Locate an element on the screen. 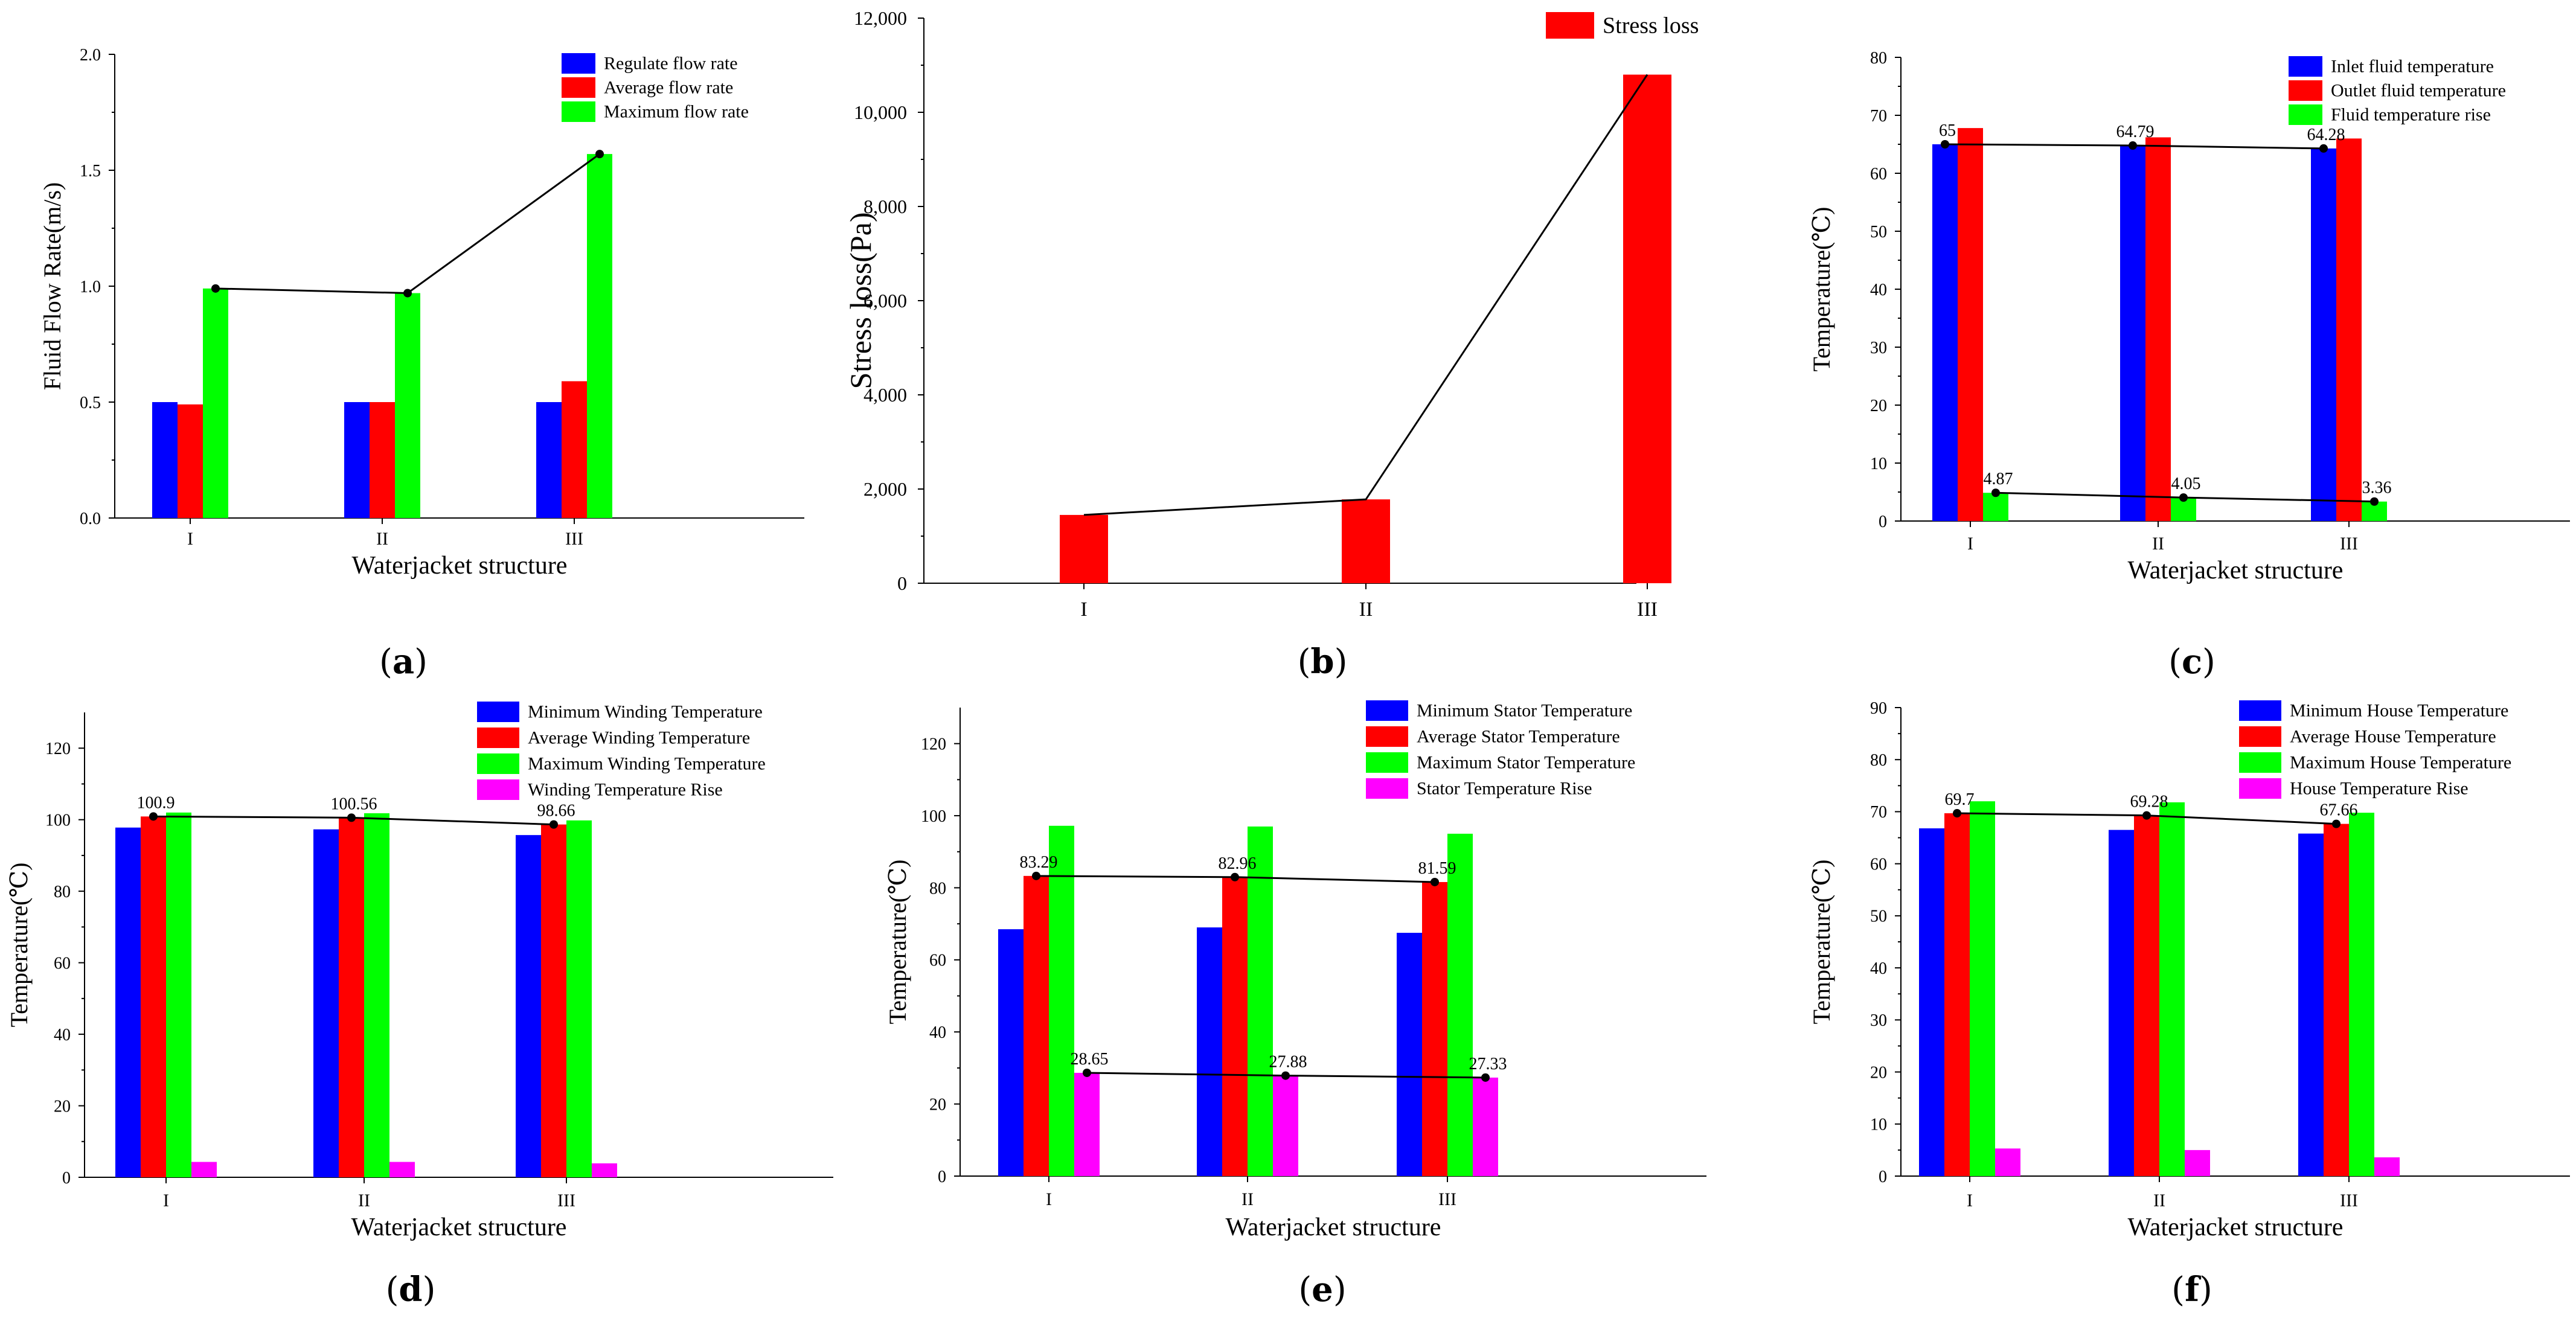  panel-caption: (e) is located at coordinates (1322, 1290).